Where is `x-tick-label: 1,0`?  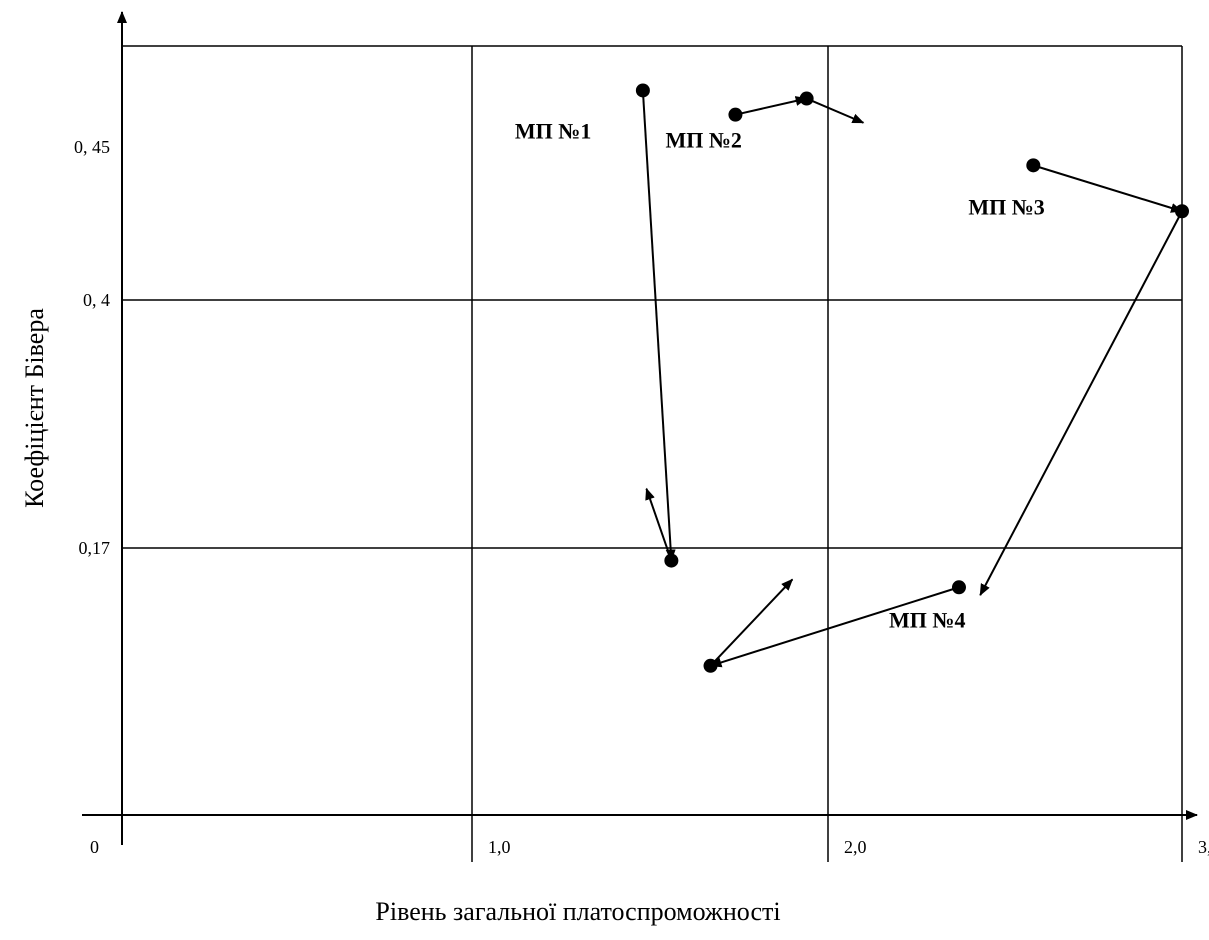 x-tick-label: 1,0 is located at coordinates (499, 847).